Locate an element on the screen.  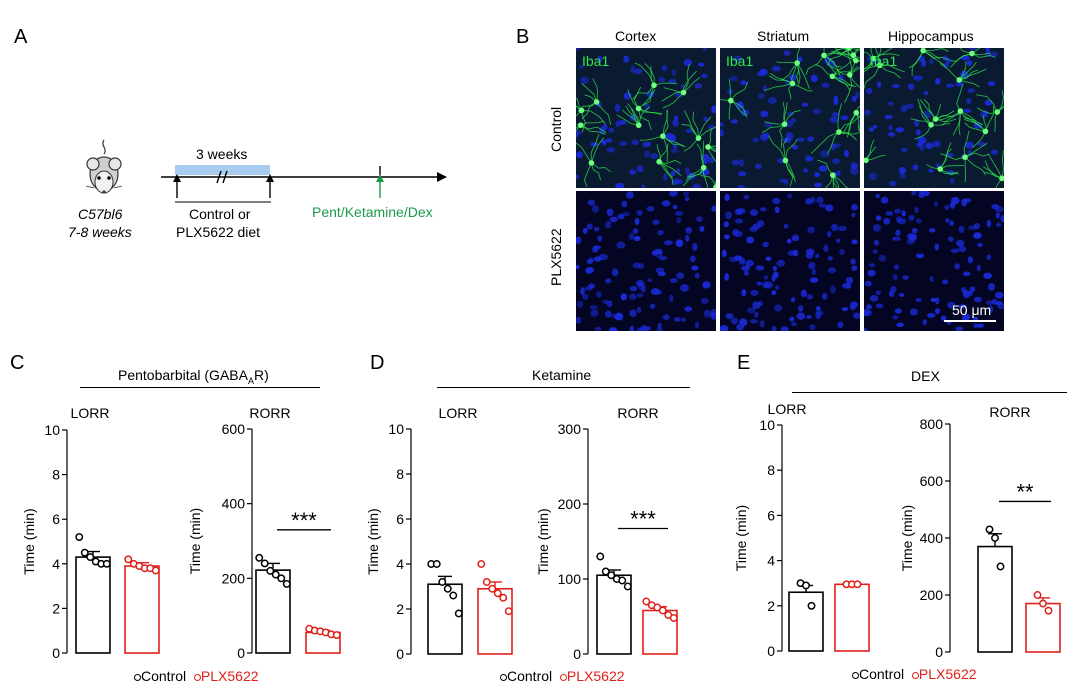
panel-c-title: Pentobarbital (GABAAR) is located at coordinates (193, 376).